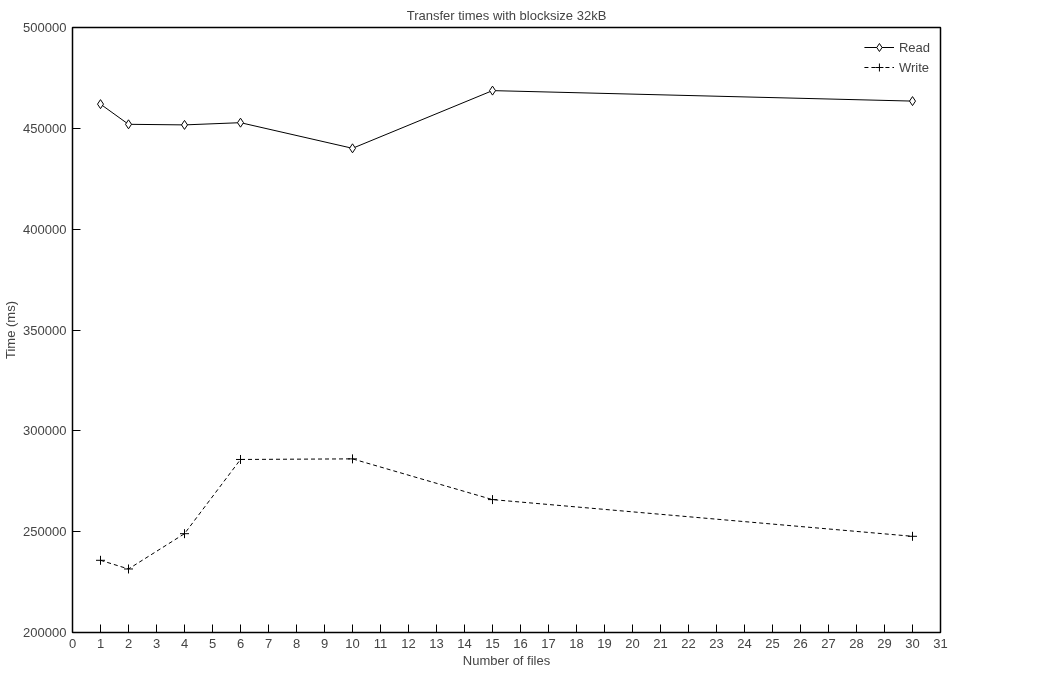 This screenshot has width=1061, height=680. I want to click on x-tick-label: 5, so click(212, 643).